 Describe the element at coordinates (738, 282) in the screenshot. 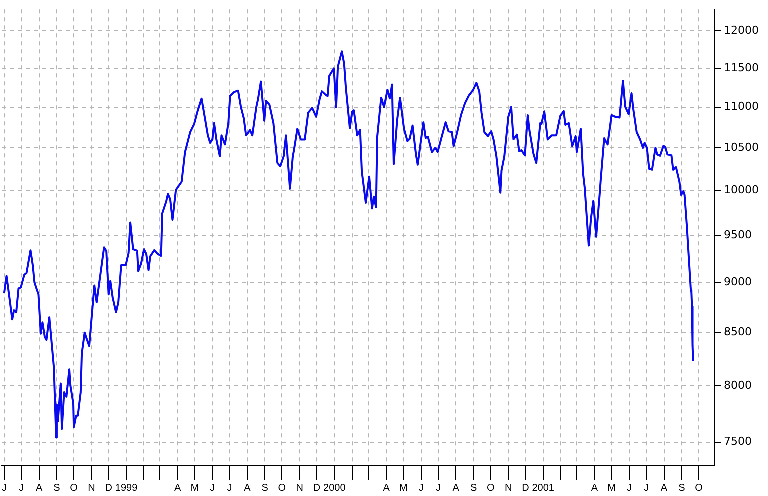

I see `y-tick-label: 9000` at that location.